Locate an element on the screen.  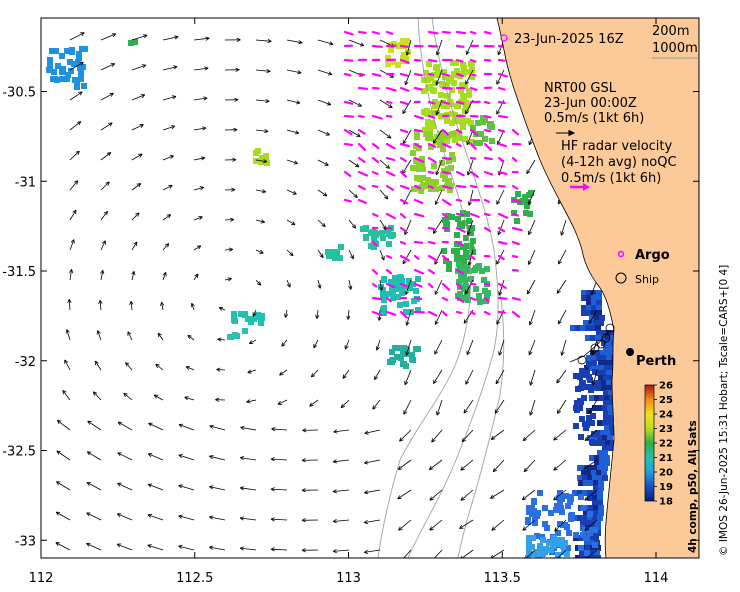
x-tick-label: 114 is located at coordinates (656, 578).